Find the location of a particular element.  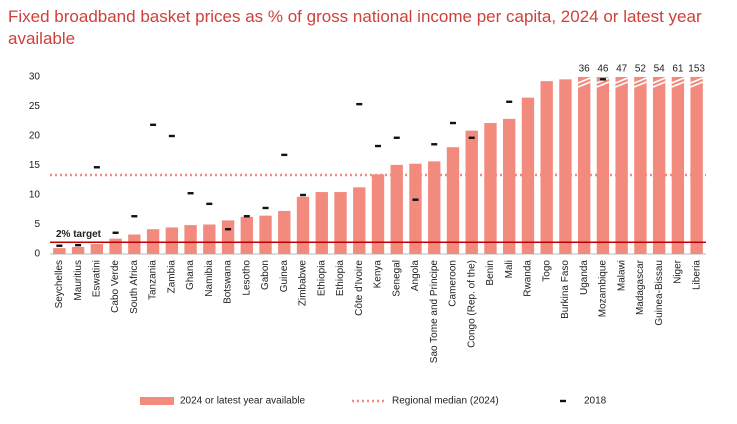

value-label: 54 is located at coordinates (660, 69).